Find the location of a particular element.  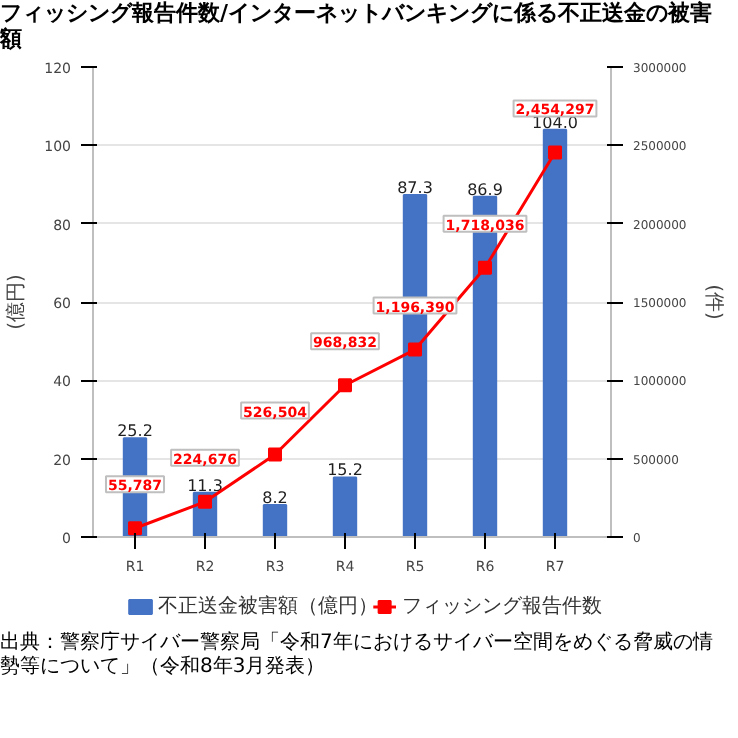

data-label: 11.3 is located at coordinates (205, 485).